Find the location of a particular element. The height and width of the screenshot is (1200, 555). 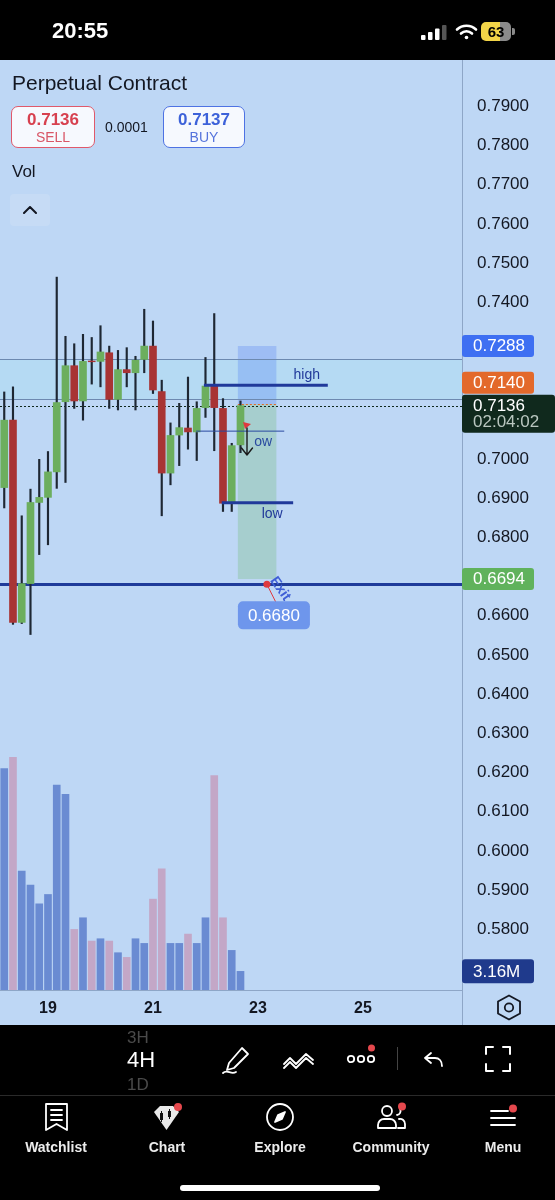

x-tick-label: 23 is located at coordinates (258, 1008).